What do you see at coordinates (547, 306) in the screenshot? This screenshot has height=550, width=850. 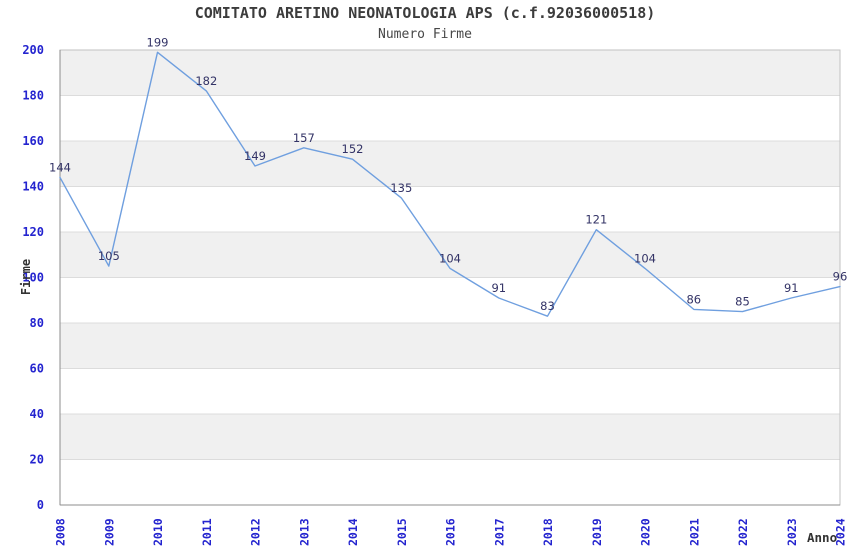 I see `point-label: 83` at bounding box center [547, 306].